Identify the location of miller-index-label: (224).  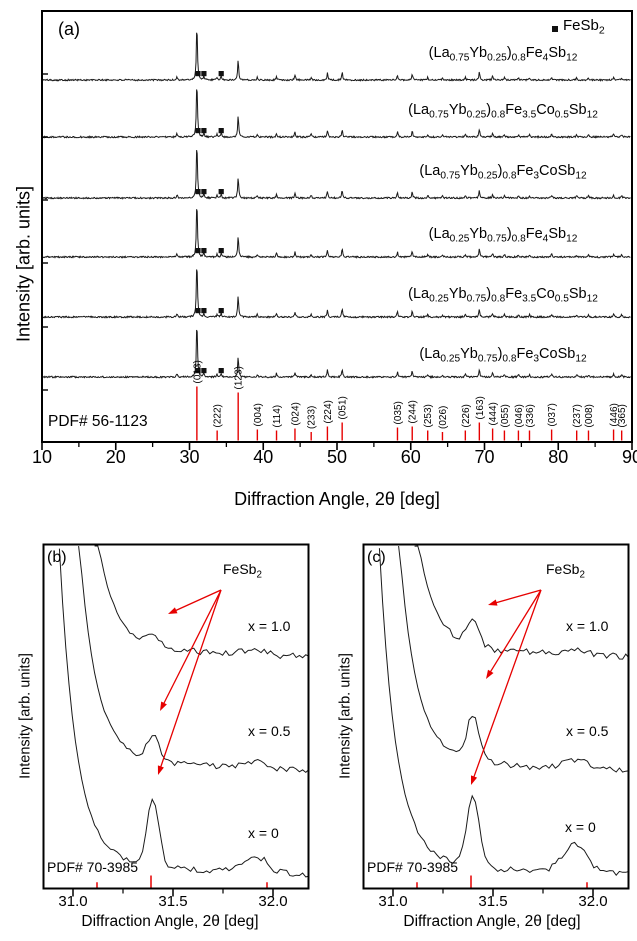
(328, 411).